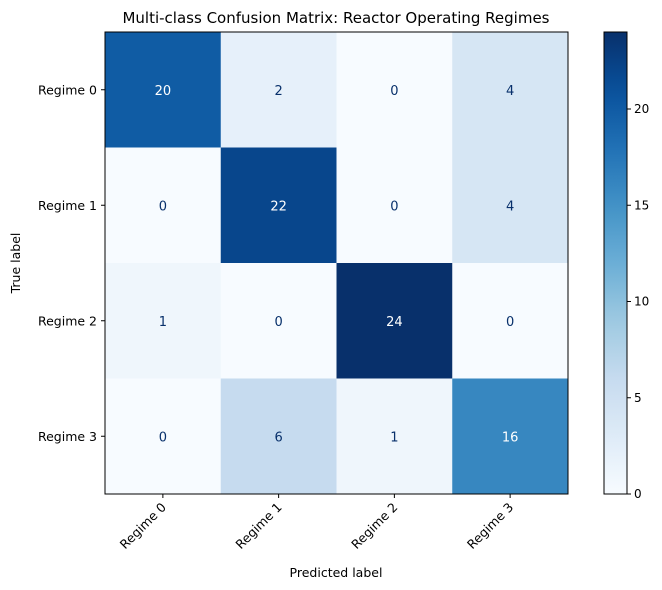 The image size is (662, 590). I want to click on colorbar, so click(615, 263).